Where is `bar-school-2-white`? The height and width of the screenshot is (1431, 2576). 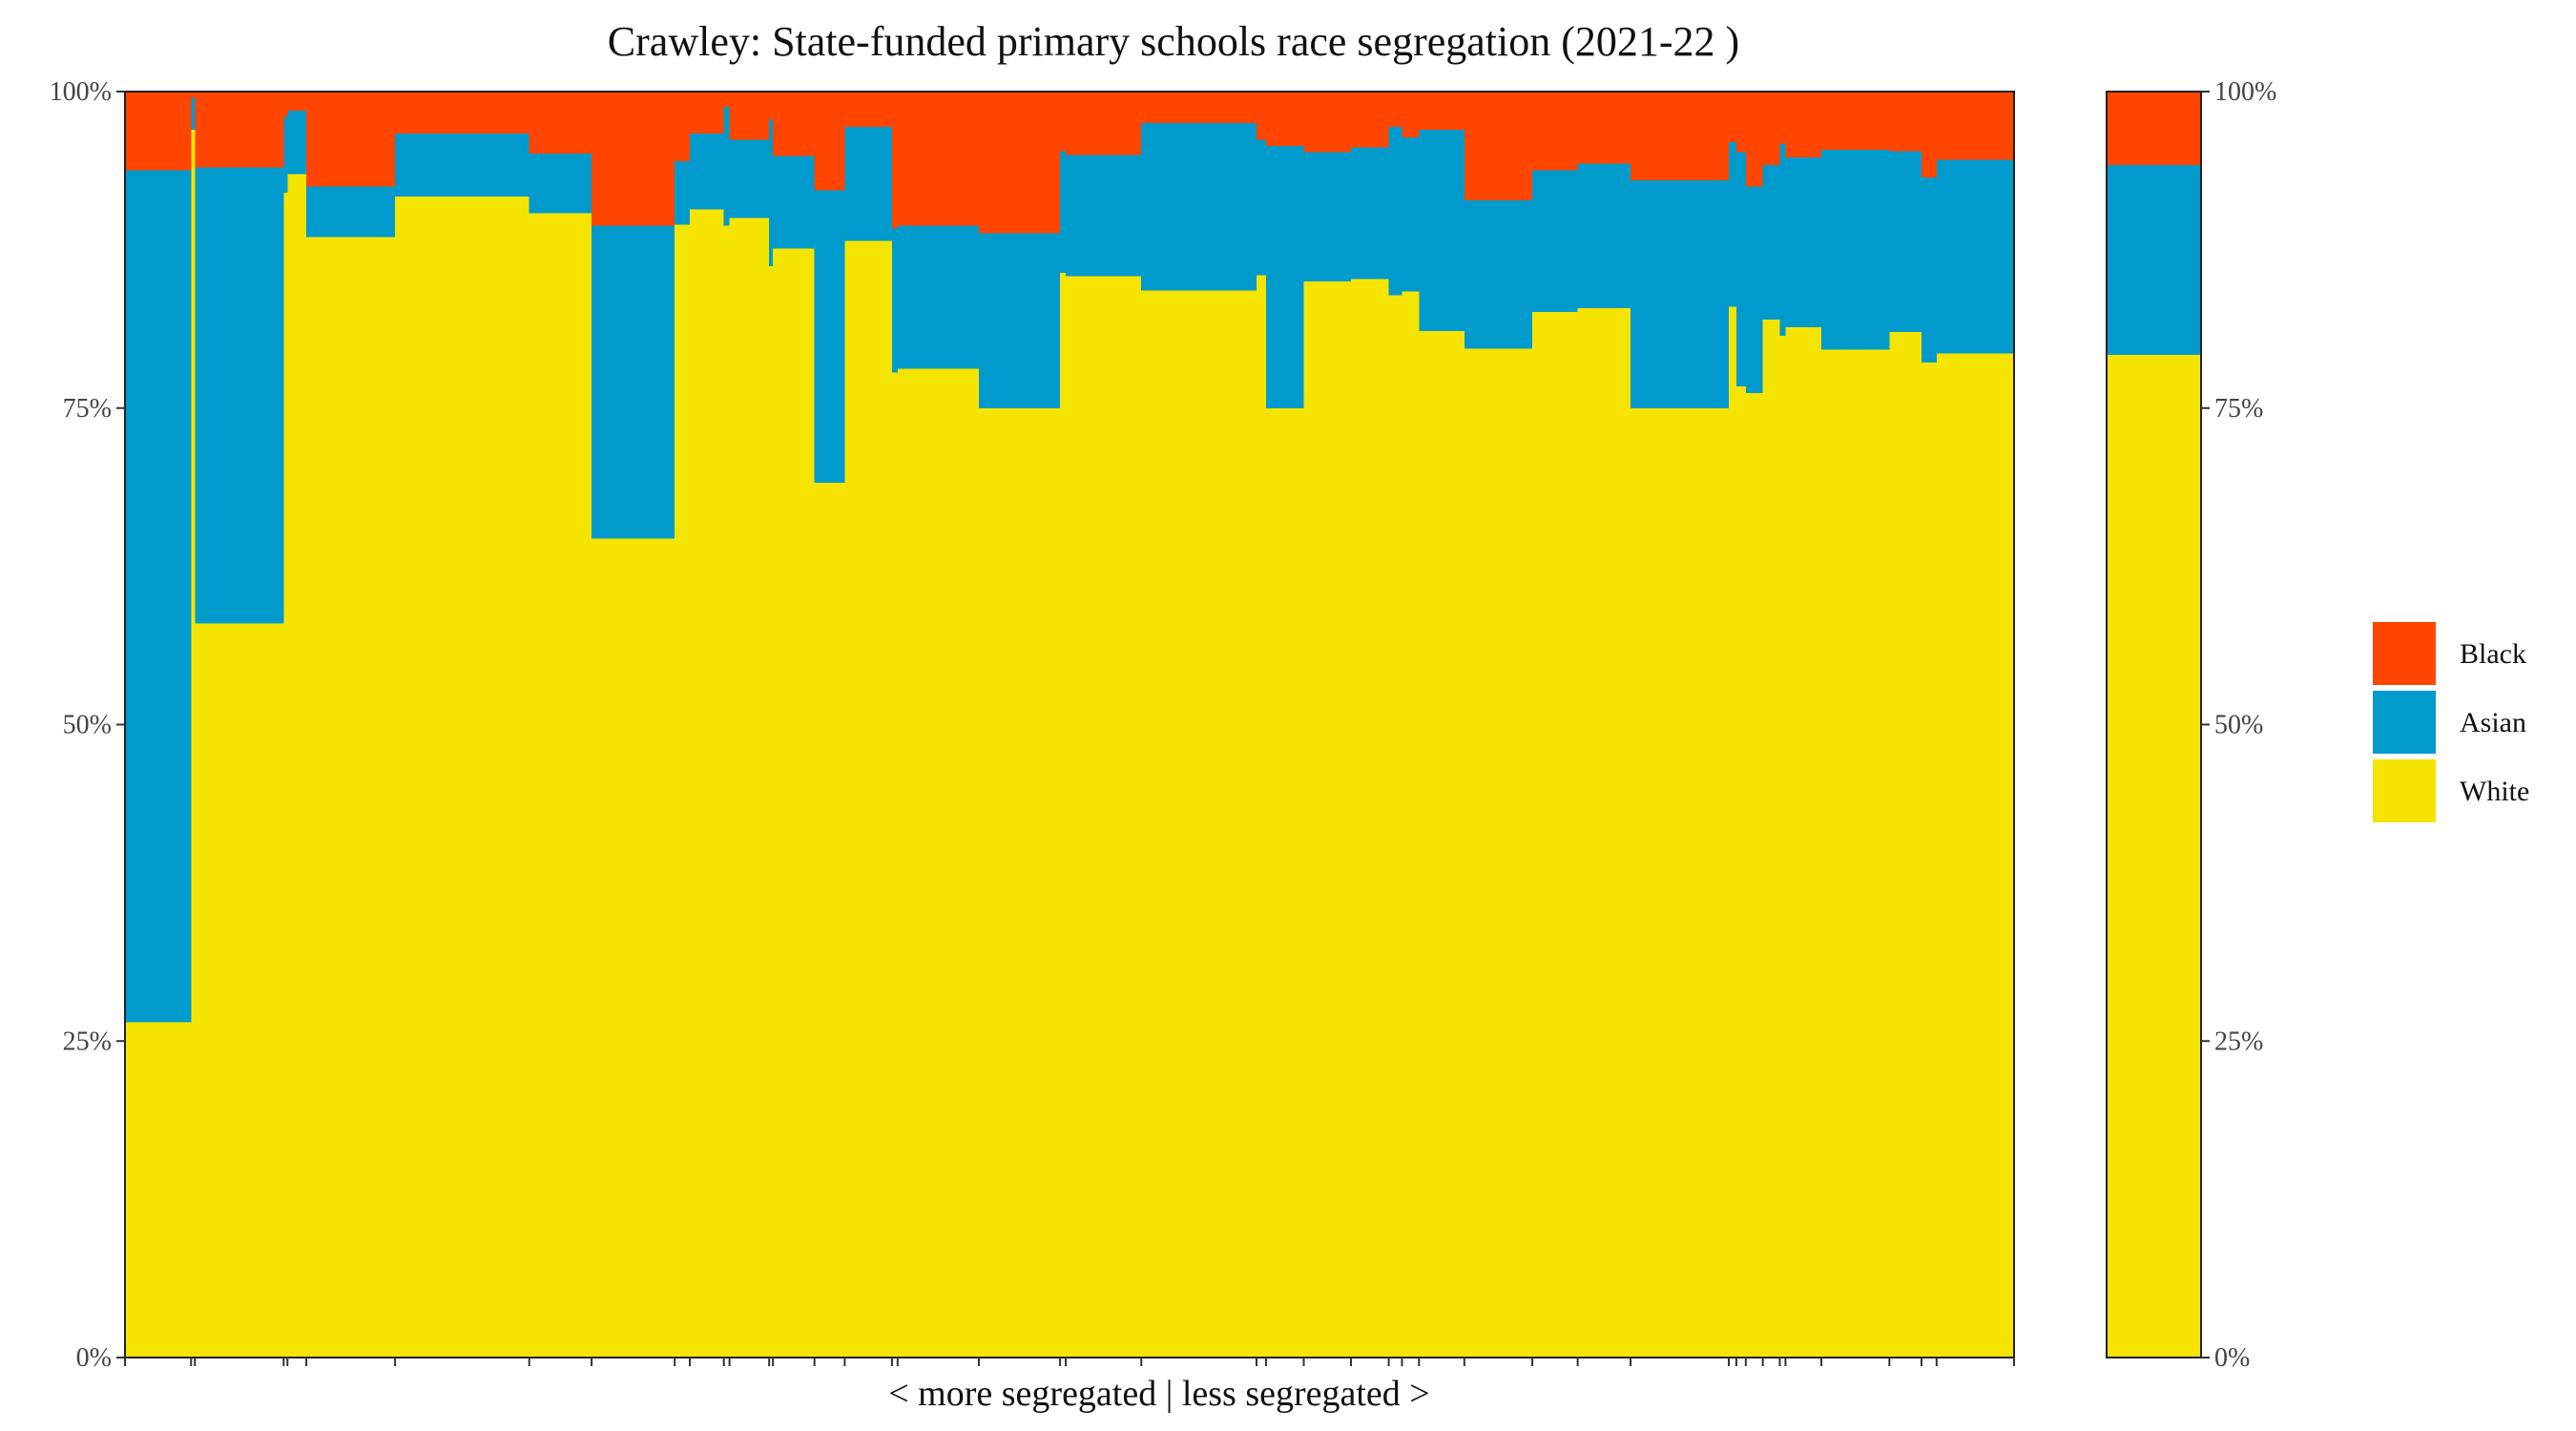
bar-school-2-white is located at coordinates (193, 744).